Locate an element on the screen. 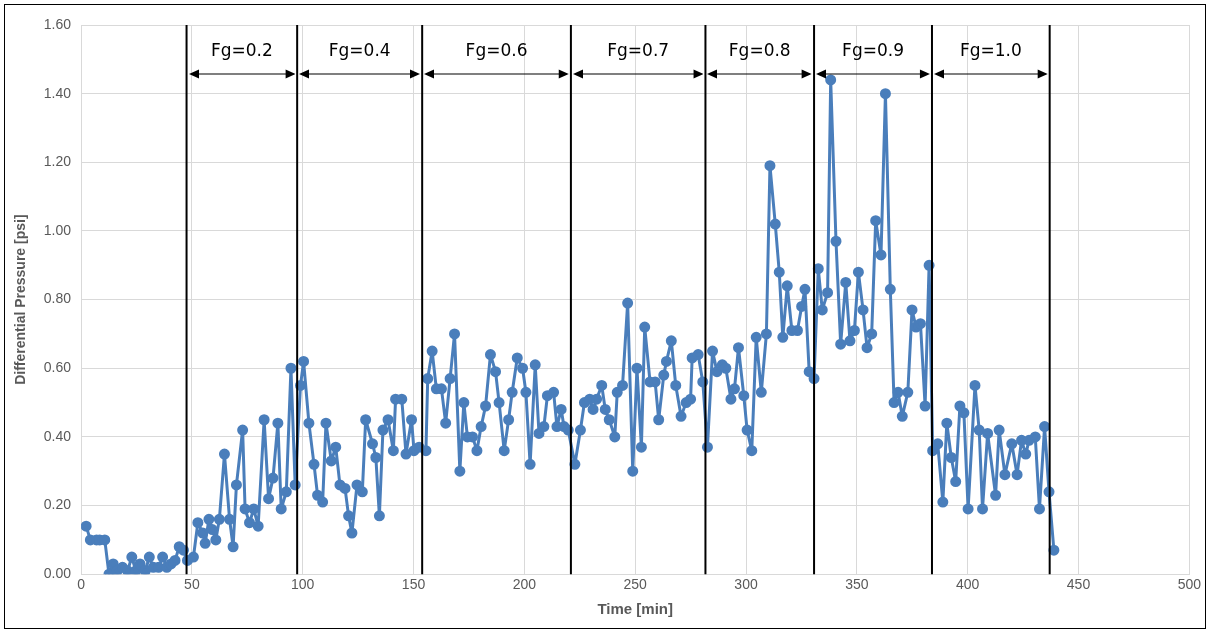 This screenshot has width=1212, height=635. x-tick-label: 350 is located at coordinates (857, 584).